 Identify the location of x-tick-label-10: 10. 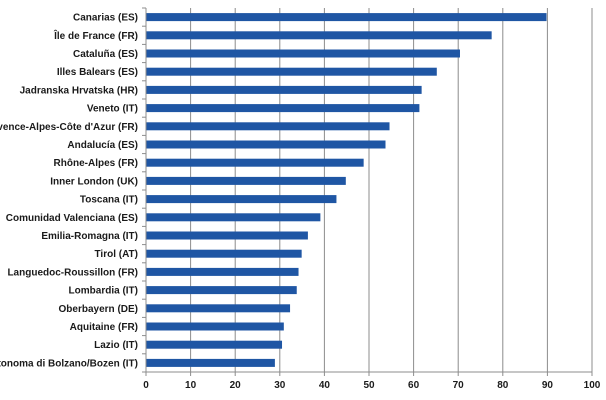
(191, 385).